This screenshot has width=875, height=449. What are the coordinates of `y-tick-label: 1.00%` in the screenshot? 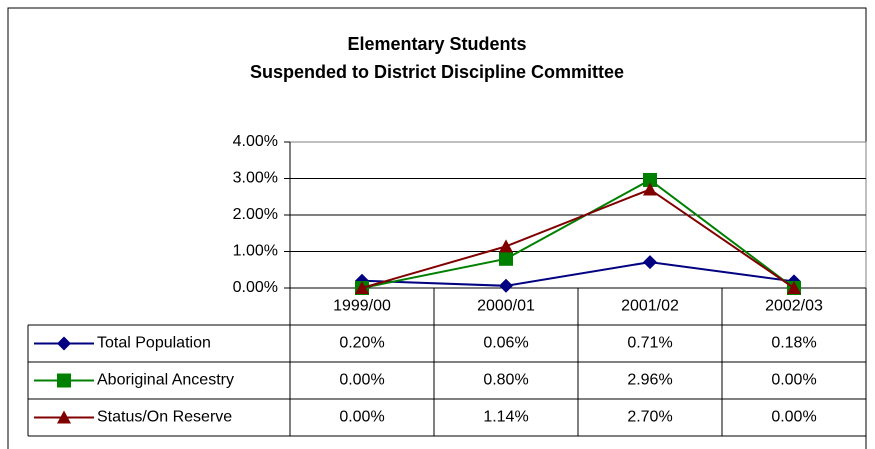 It's located at (255, 251).